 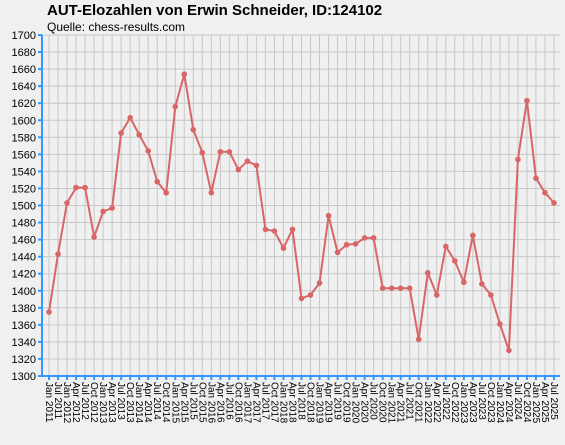 What do you see at coordinates (337, 401) in the screenshot?
I see `x-tick-label: Jul 2019` at bounding box center [337, 401].